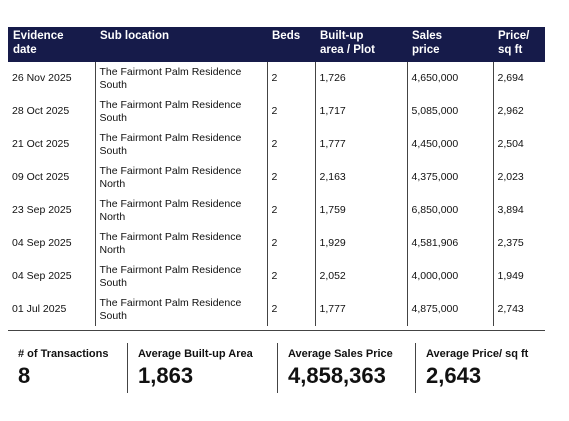  Describe the element at coordinates (166, 375) in the screenshot. I see `summary-value: 1,863` at that location.